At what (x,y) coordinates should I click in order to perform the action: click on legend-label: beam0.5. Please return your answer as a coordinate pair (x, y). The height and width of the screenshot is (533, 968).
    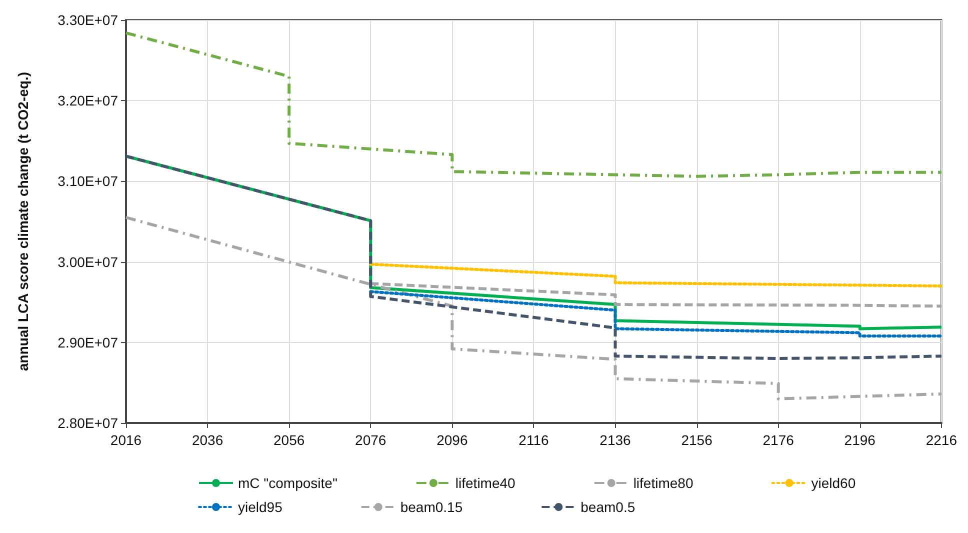
    Looking at the image, I should click on (608, 507).